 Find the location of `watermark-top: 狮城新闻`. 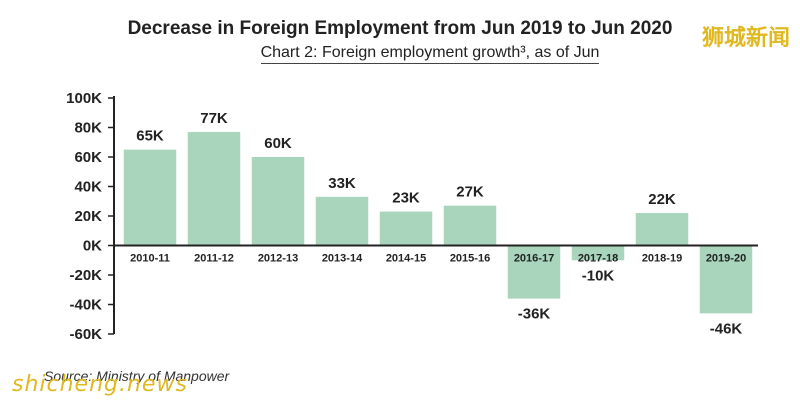

watermark-top: 狮城新闻 is located at coordinates (745, 38).